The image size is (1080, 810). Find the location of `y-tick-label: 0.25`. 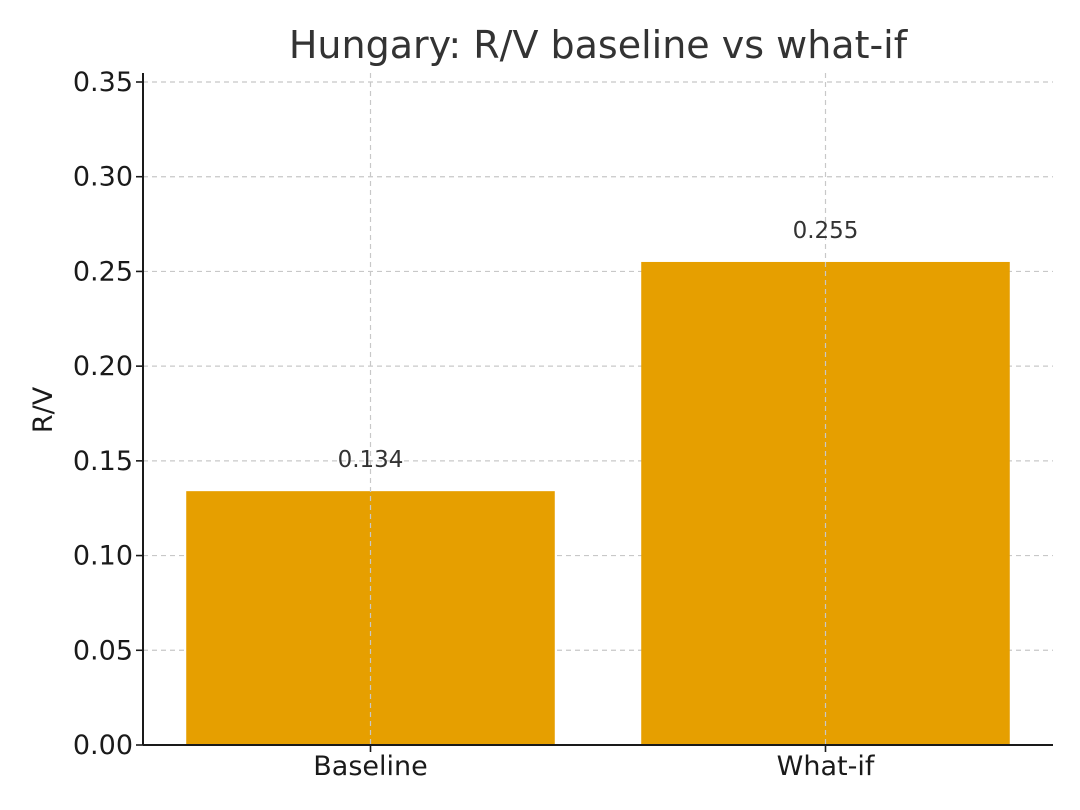

y-tick-label: 0.25 is located at coordinates (103, 271).